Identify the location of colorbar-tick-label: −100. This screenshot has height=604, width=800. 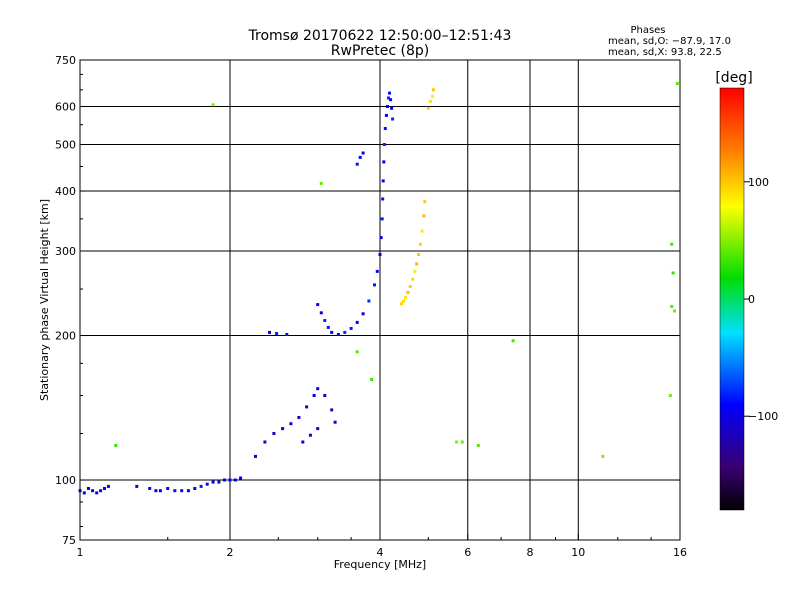
(763, 416).